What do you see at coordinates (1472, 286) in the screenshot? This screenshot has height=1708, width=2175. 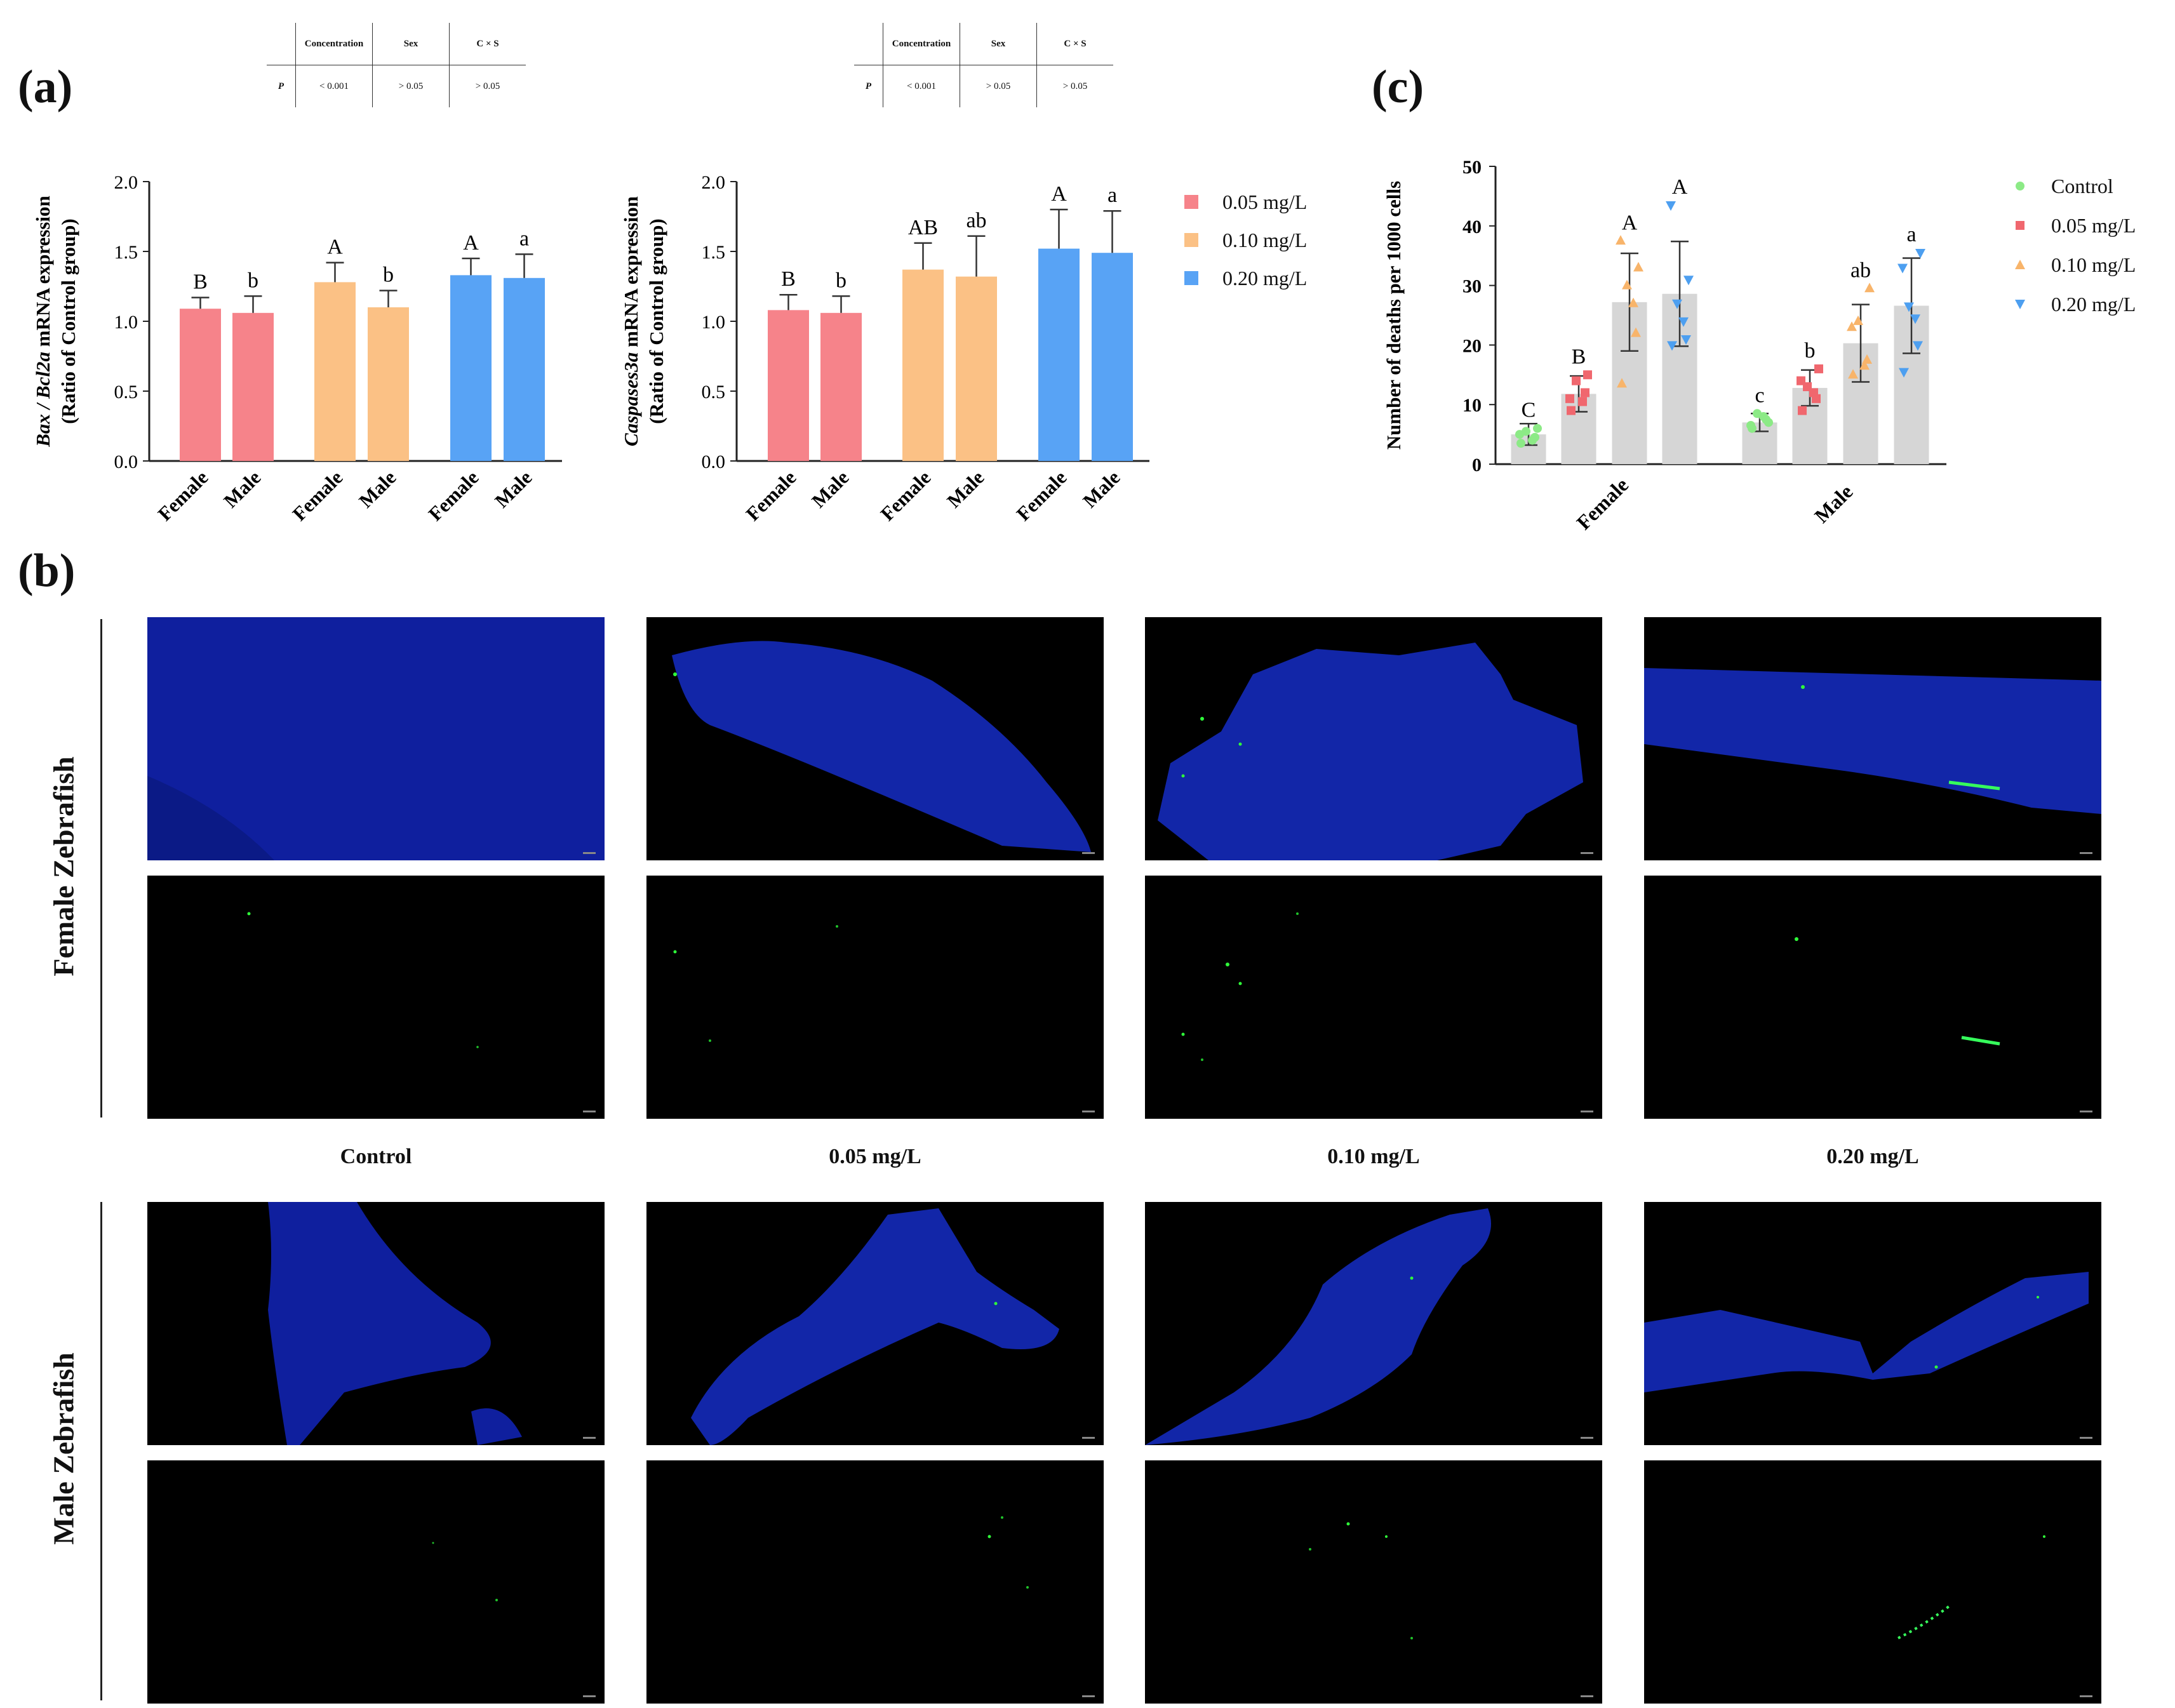 I see `y-tick-label: 30` at bounding box center [1472, 286].